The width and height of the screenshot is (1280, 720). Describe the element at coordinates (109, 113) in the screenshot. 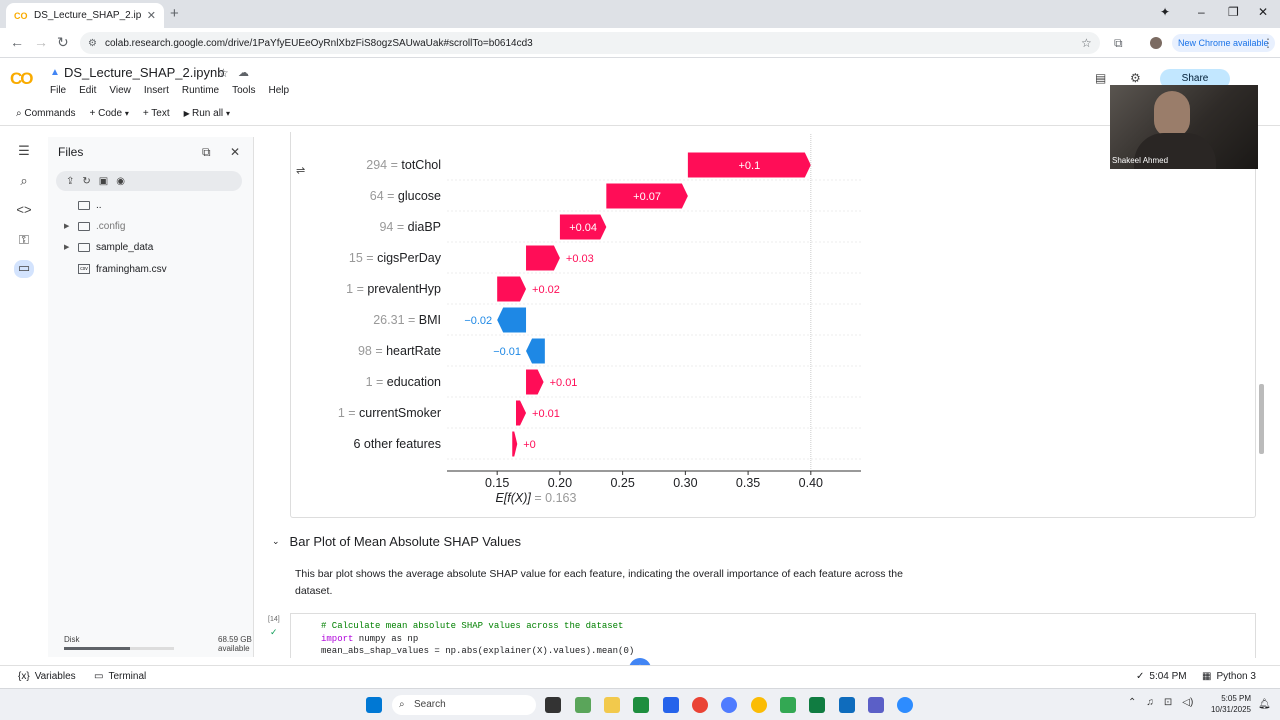

I see `add-code-button: + Code ▾` at that location.